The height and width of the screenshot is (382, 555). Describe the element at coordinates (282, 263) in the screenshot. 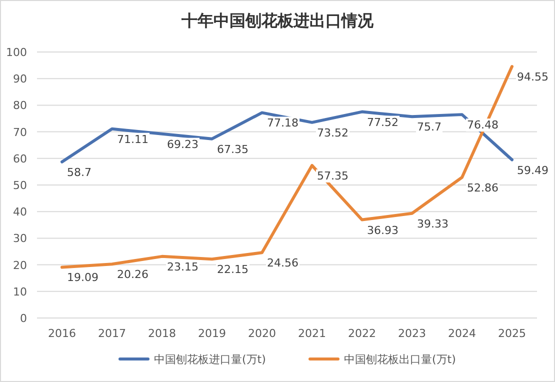

I see `data-label: 24.56` at that location.